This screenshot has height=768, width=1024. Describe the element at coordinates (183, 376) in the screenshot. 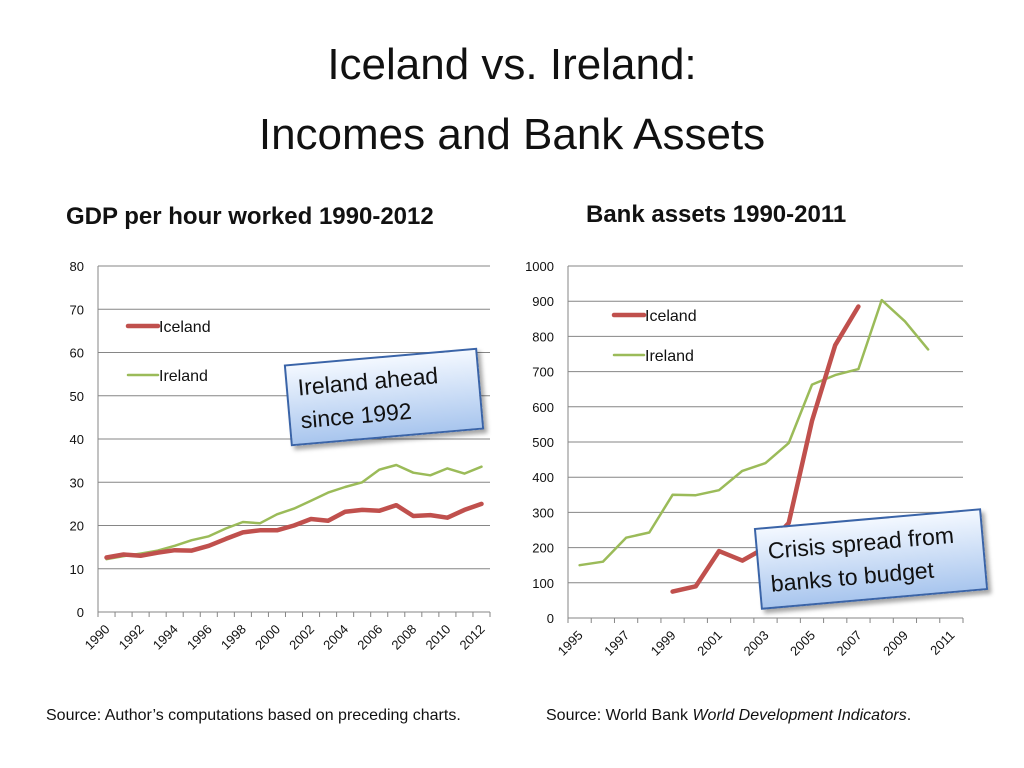

I see `gdp-legend-ireland-label: Ireland` at that location.